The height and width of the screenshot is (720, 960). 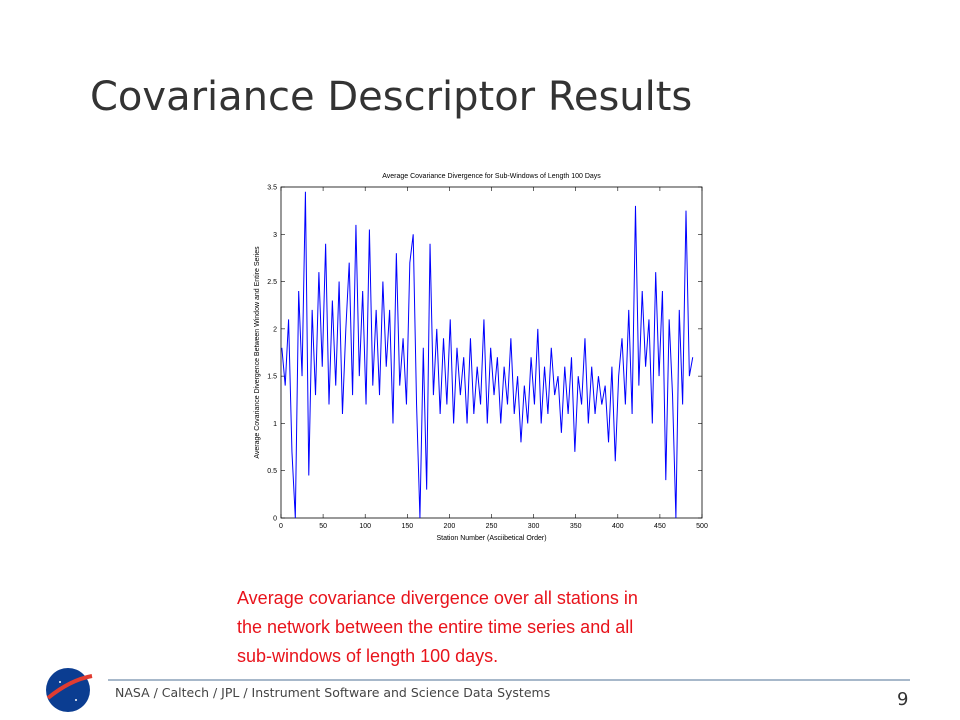 What do you see at coordinates (491, 538) in the screenshot?
I see `x-axis-label: Station Number (Asciibetical Order)` at bounding box center [491, 538].